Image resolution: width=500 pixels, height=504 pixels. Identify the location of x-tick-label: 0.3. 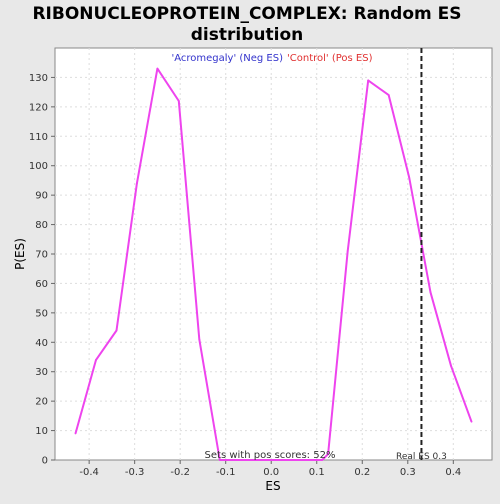
(408, 472).